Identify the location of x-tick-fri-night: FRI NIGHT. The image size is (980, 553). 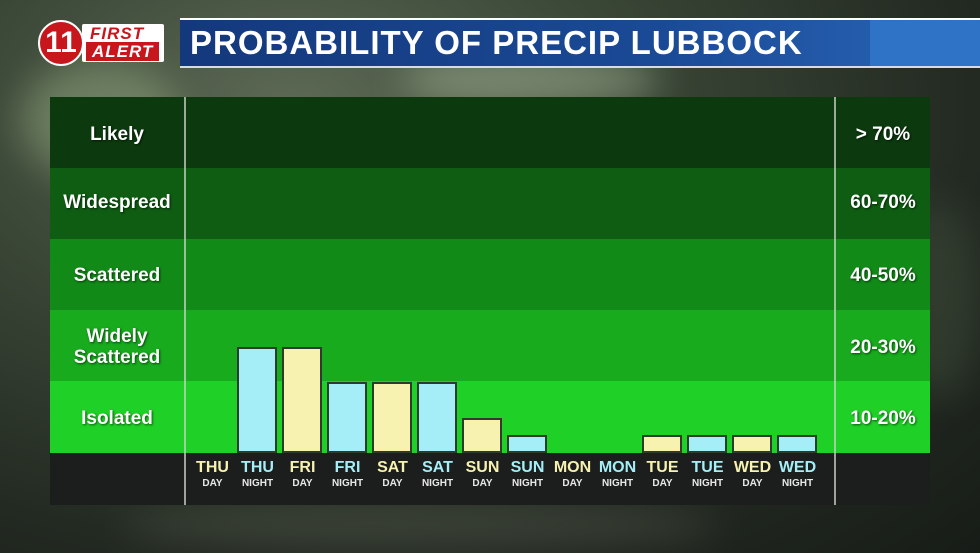
(347, 475).